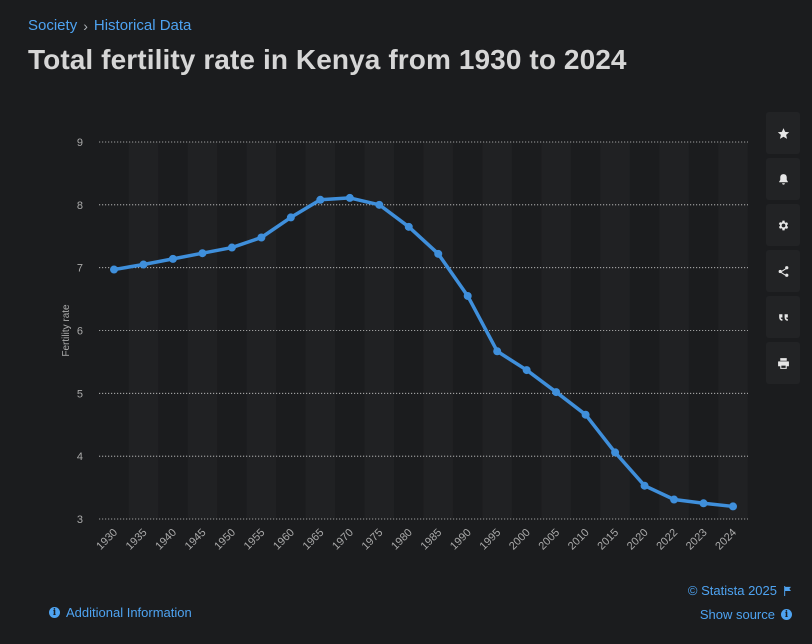 This screenshot has width=812, height=644. I want to click on favorite-button, so click(783, 133).